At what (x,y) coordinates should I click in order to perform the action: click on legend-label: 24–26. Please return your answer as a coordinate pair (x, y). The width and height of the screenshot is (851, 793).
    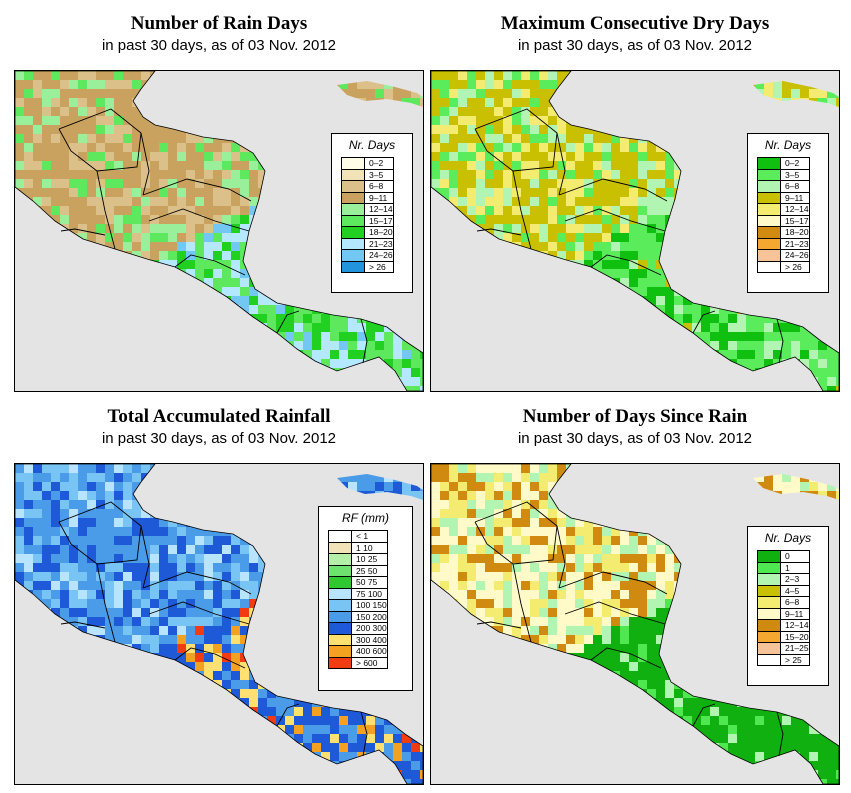
    Looking at the image, I should click on (797, 255).